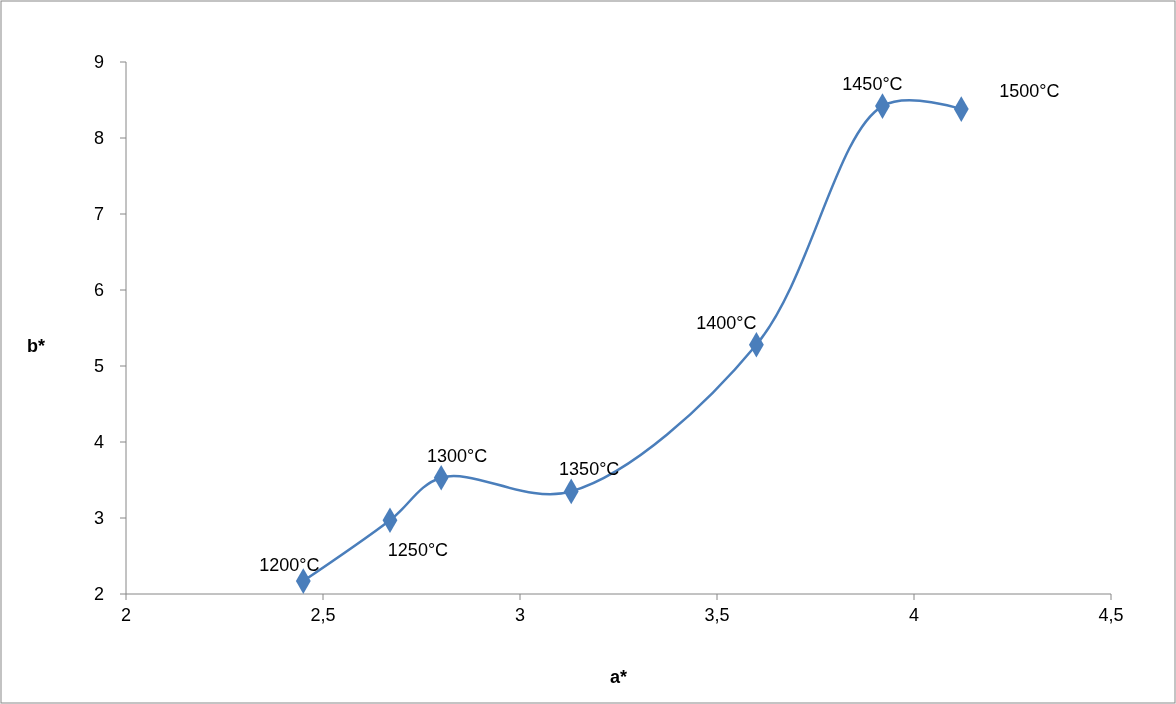  I want to click on y-tick-label: 4, so click(98, 442).